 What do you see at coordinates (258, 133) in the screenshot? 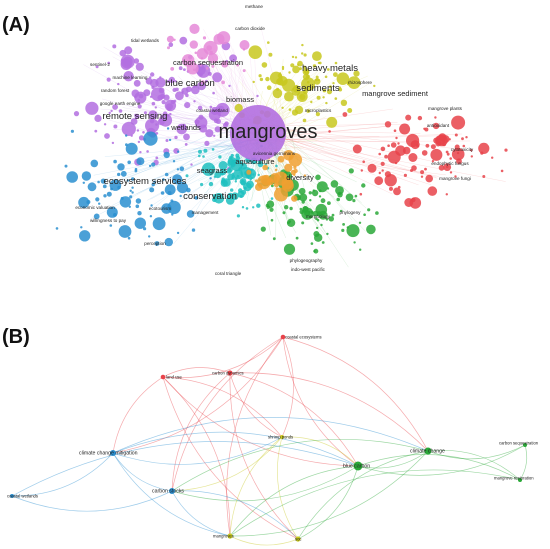
I see `hub-bubble` at bounding box center [258, 133].